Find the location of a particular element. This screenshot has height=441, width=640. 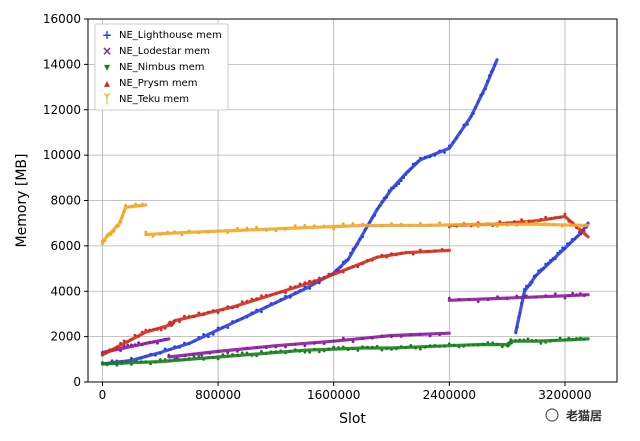

legend-marker-icon: + is located at coordinates (107, 35).